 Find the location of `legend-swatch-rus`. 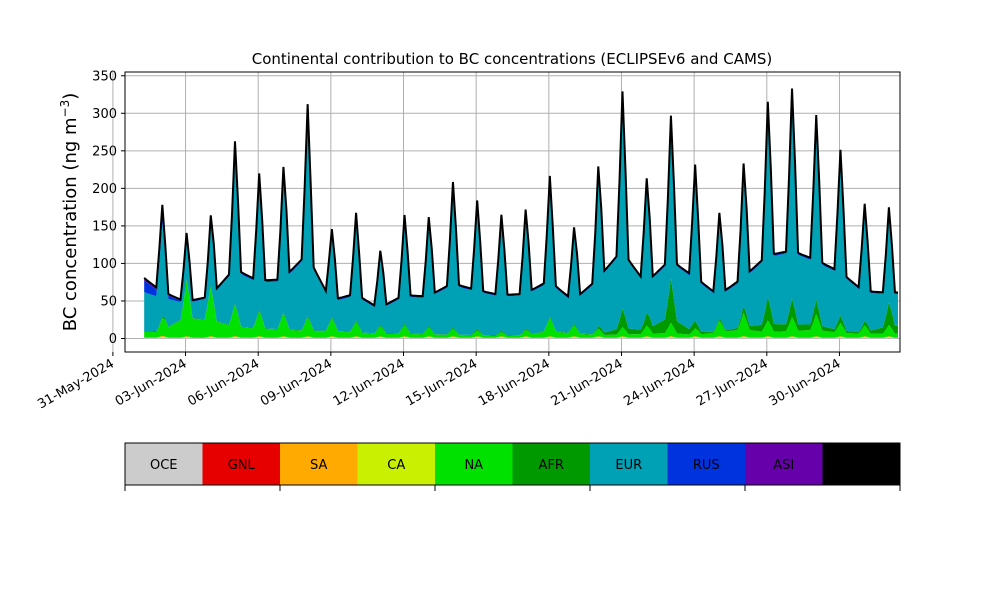

legend-swatch-rus is located at coordinates (706, 464).